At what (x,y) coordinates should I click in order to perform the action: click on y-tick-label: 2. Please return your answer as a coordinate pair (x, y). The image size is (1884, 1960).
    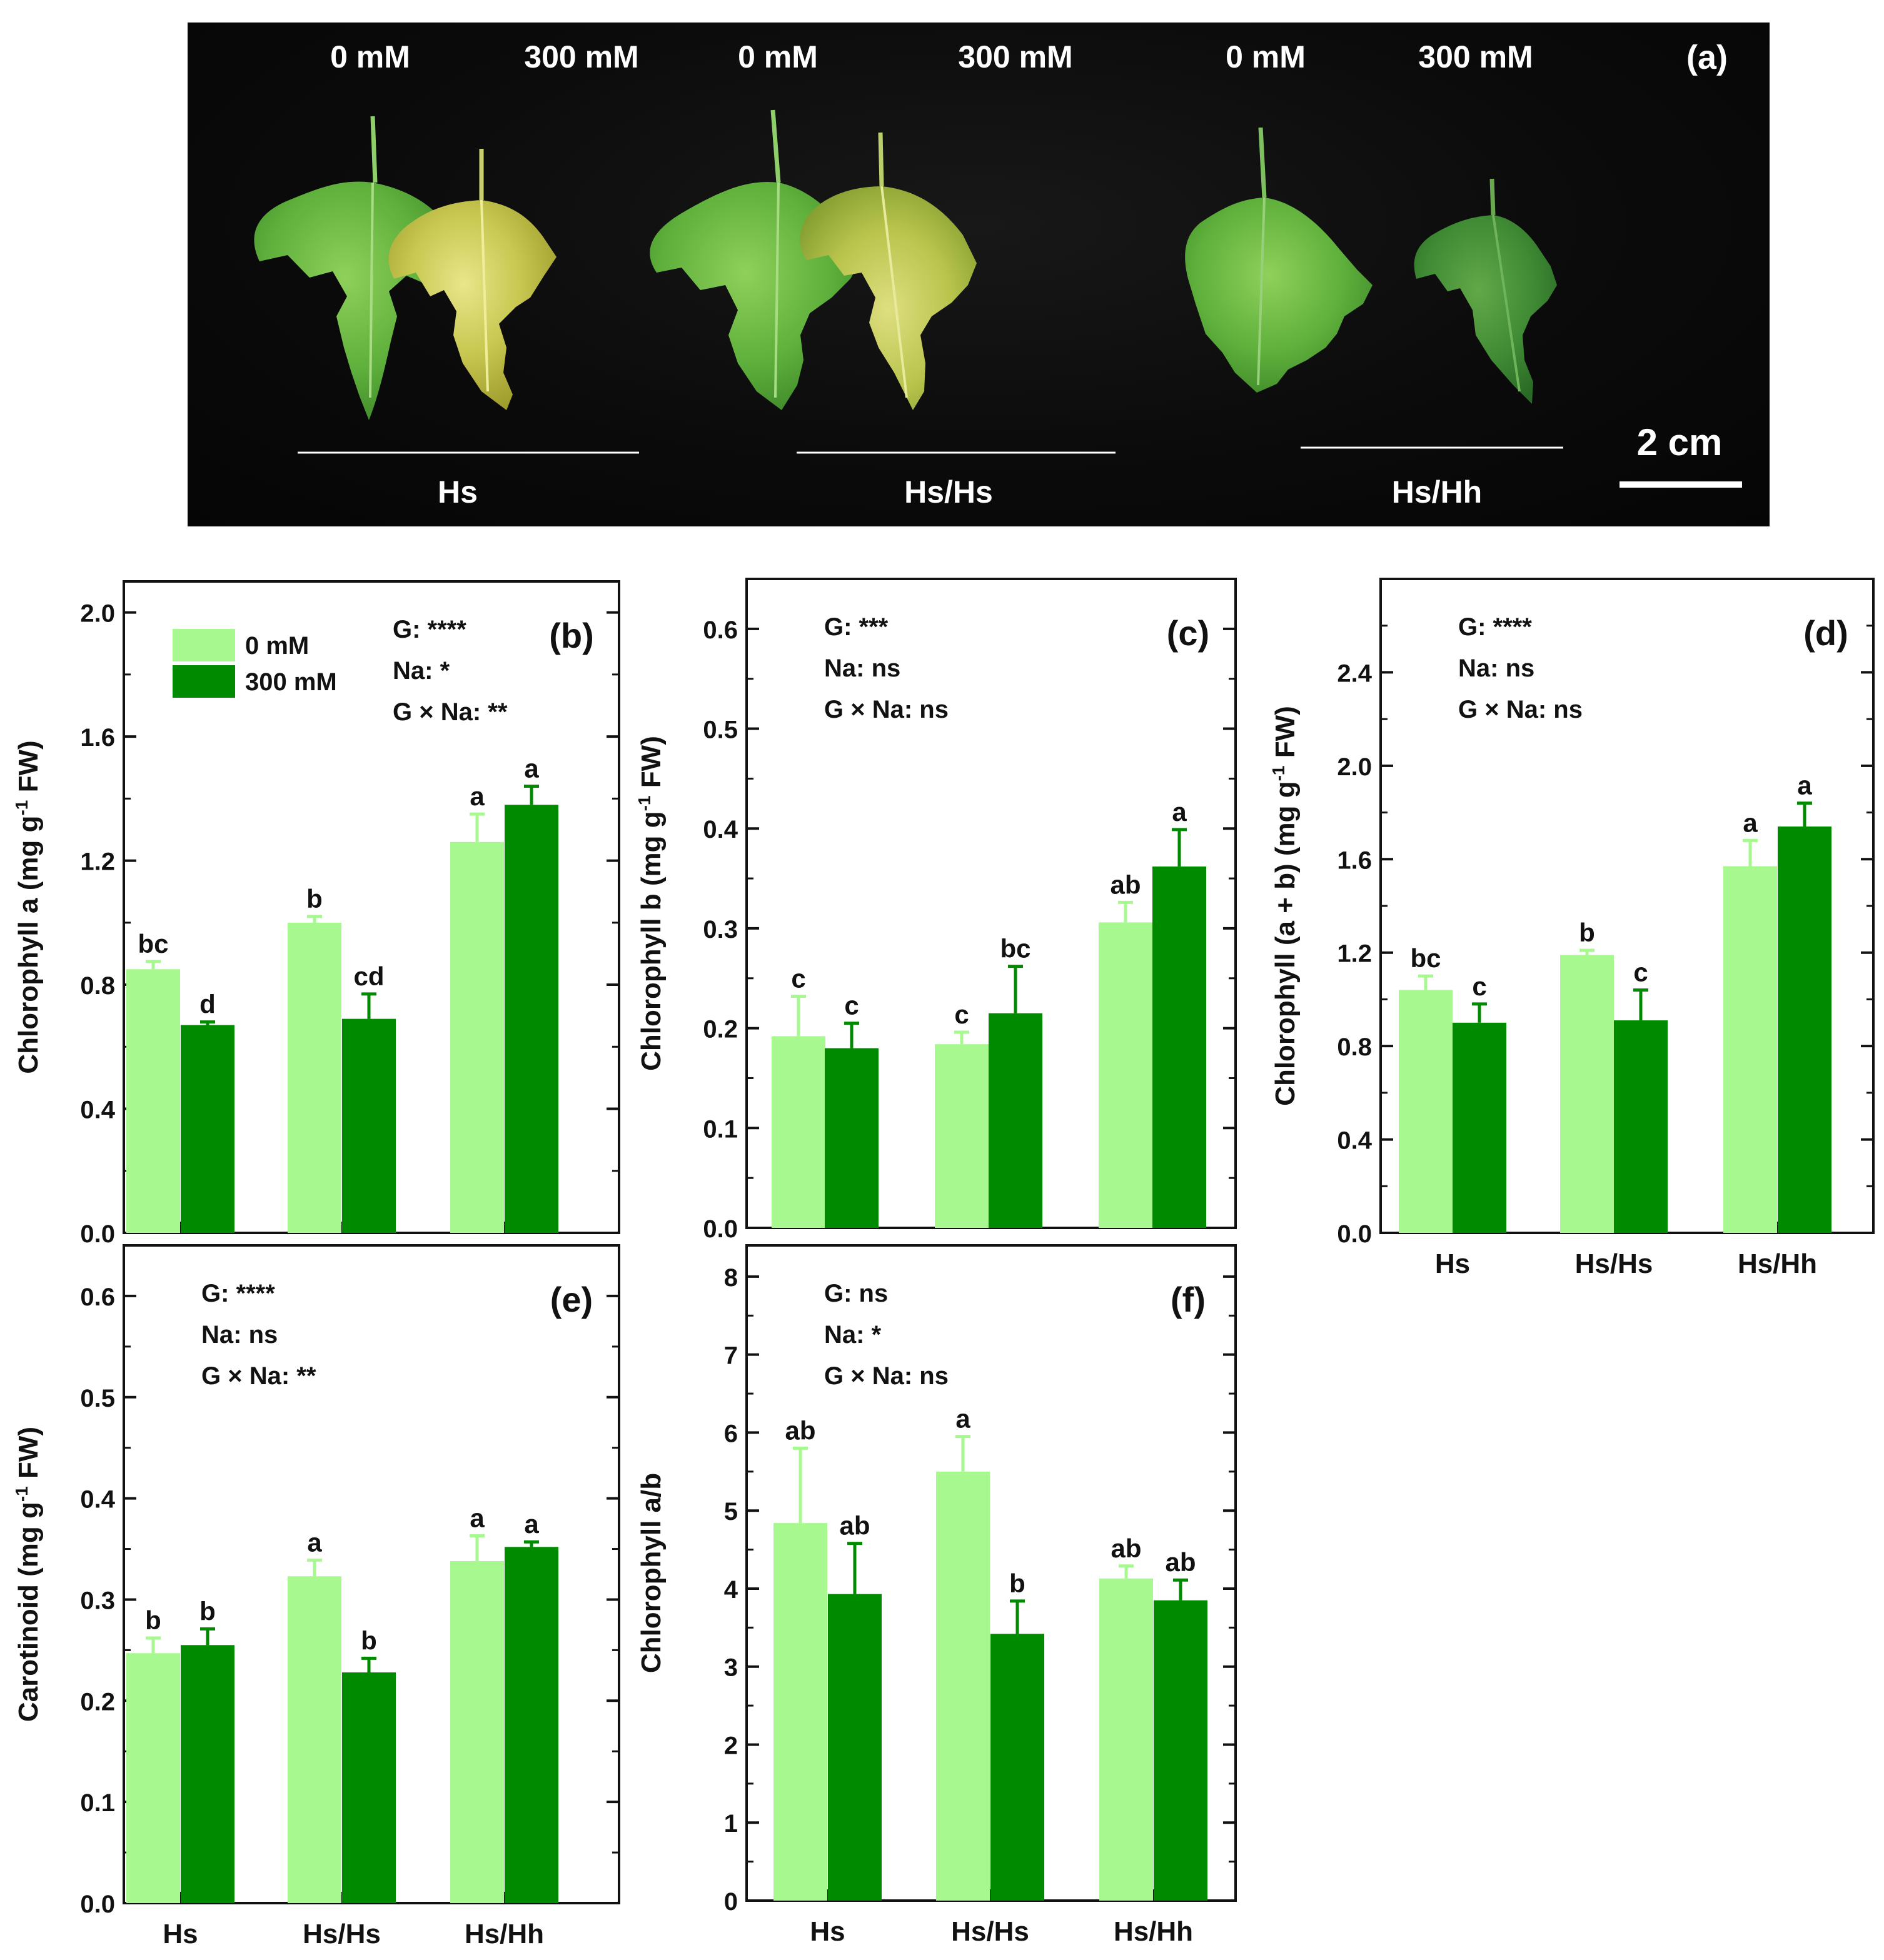
    Looking at the image, I should click on (731, 1745).